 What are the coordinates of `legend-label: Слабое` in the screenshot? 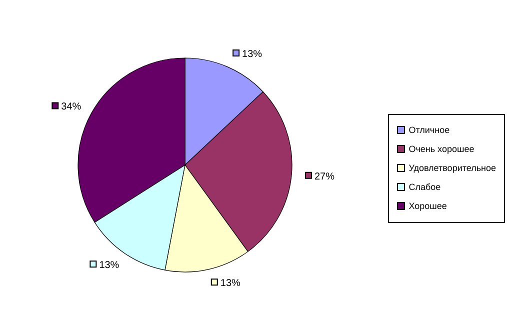 It's located at (424, 187).